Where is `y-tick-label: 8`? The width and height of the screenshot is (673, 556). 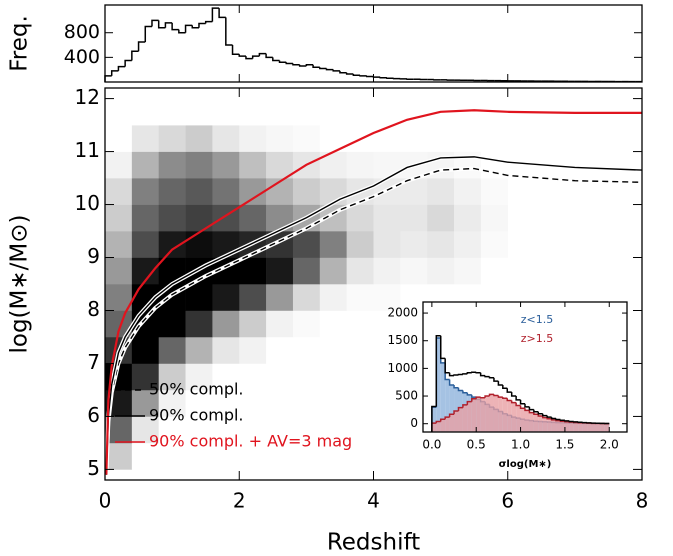
y-tick-label: 8 is located at coordinates (93, 309).